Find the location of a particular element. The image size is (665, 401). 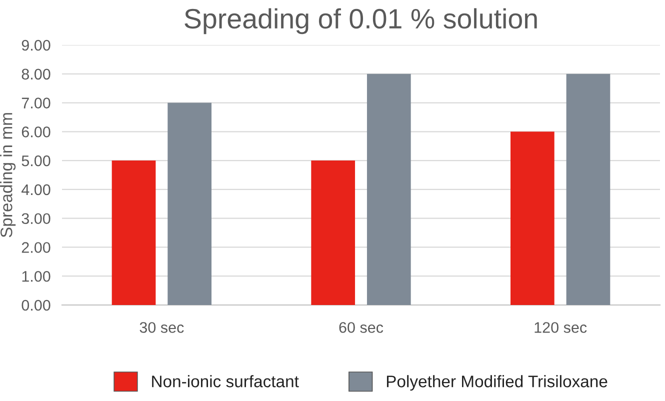

y-tick-label: 0.00 is located at coordinates (36, 305).